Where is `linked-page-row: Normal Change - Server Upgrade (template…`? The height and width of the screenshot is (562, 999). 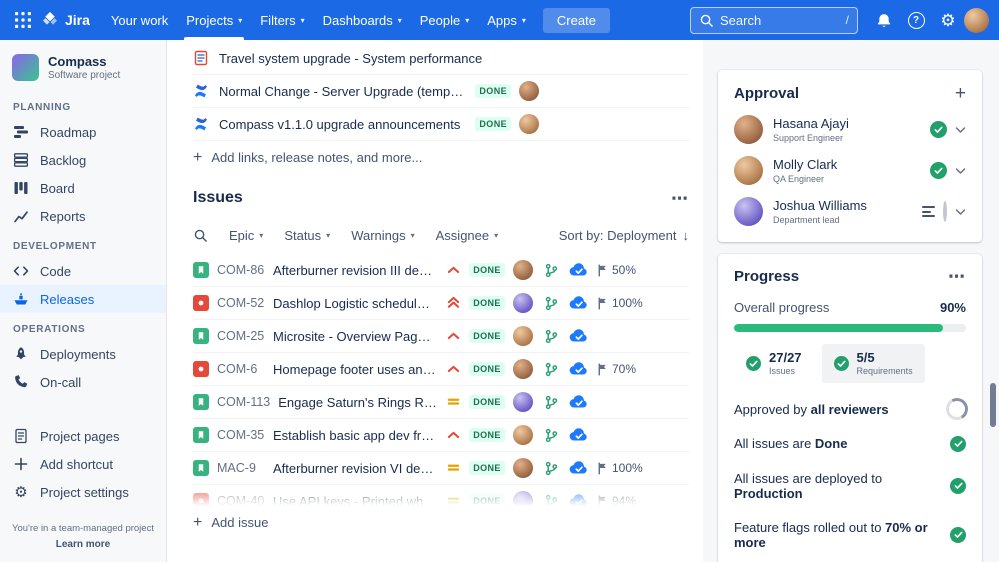
linked-page-row: Normal Change - Server Upgrade (template… is located at coordinates (441, 91).